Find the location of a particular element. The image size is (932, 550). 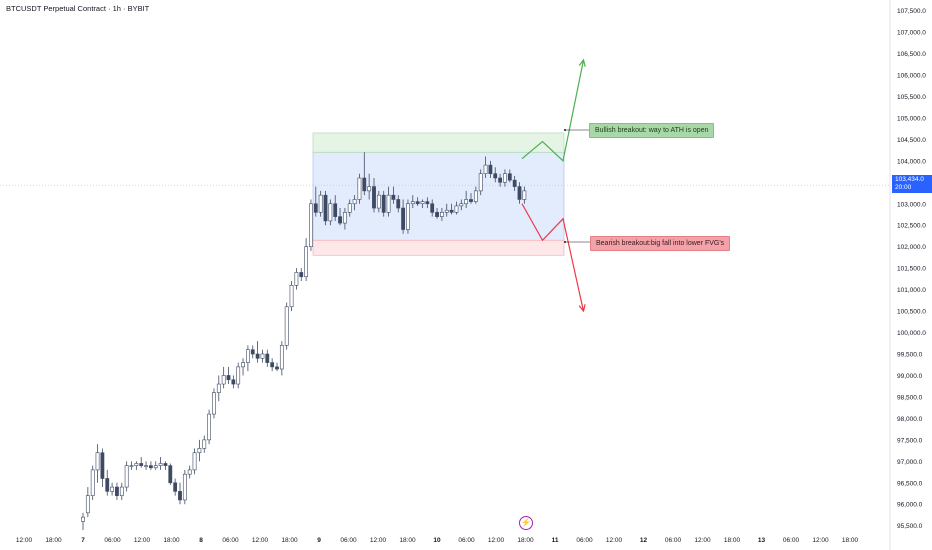

x-tick-label: 7 is located at coordinates (83, 540).